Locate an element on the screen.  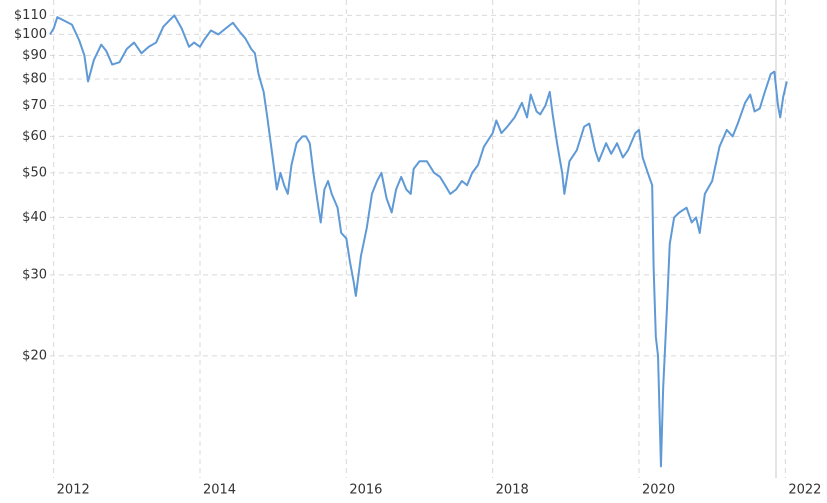
y-tick-label: $40 is located at coordinates (34, 217).